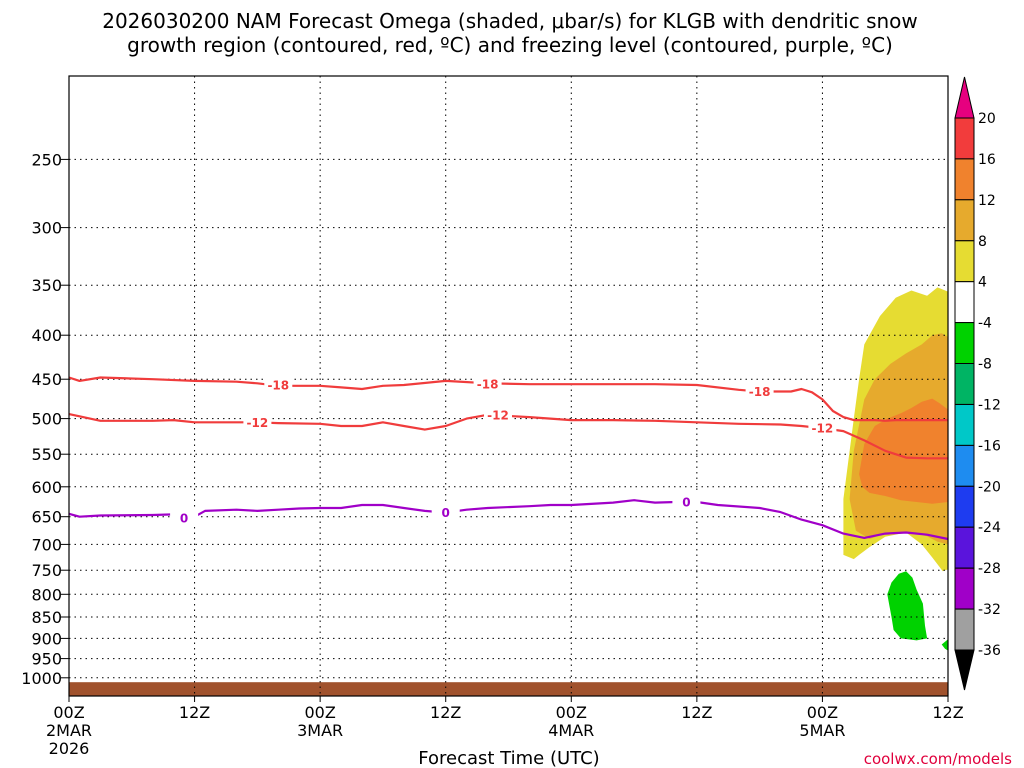 The image size is (1024, 768). I want to click on y-tick-label: 500, so click(46, 419).